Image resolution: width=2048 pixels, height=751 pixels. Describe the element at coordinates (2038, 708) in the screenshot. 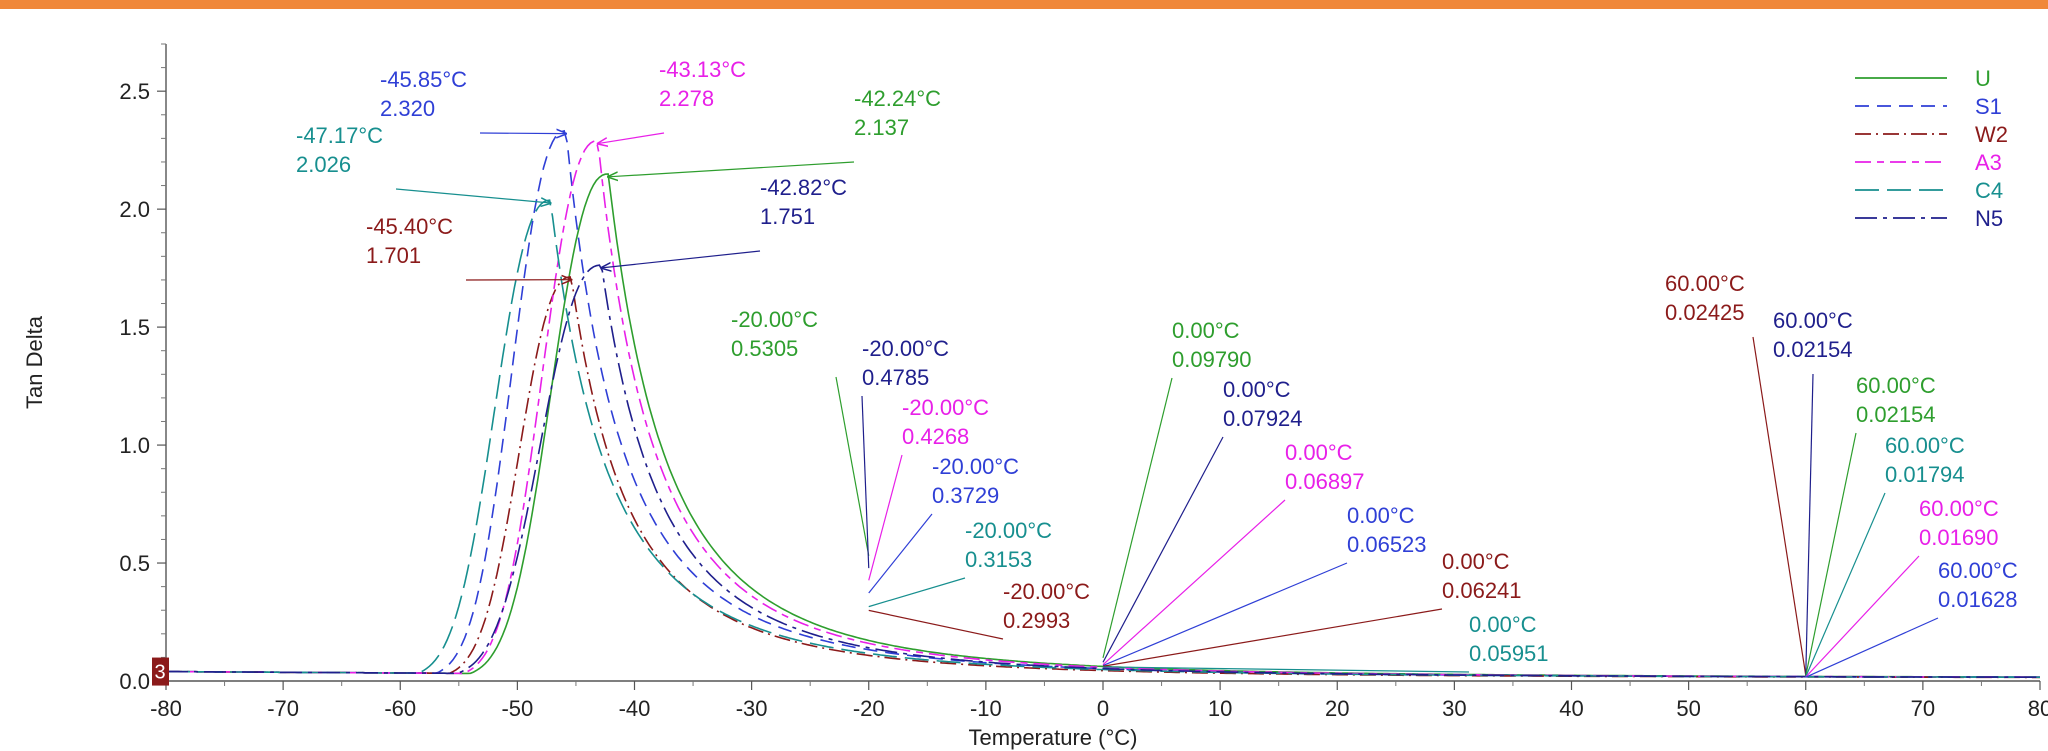

I see `x-tick-label: 80` at that location.